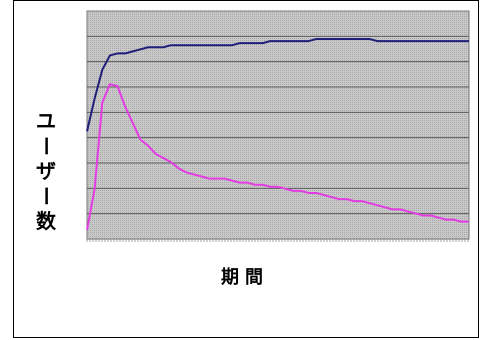  What do you see at coordinates (245, 277) in the screenshot?
I see `x-axis-label: 期間` at bounding box center [245, 277].